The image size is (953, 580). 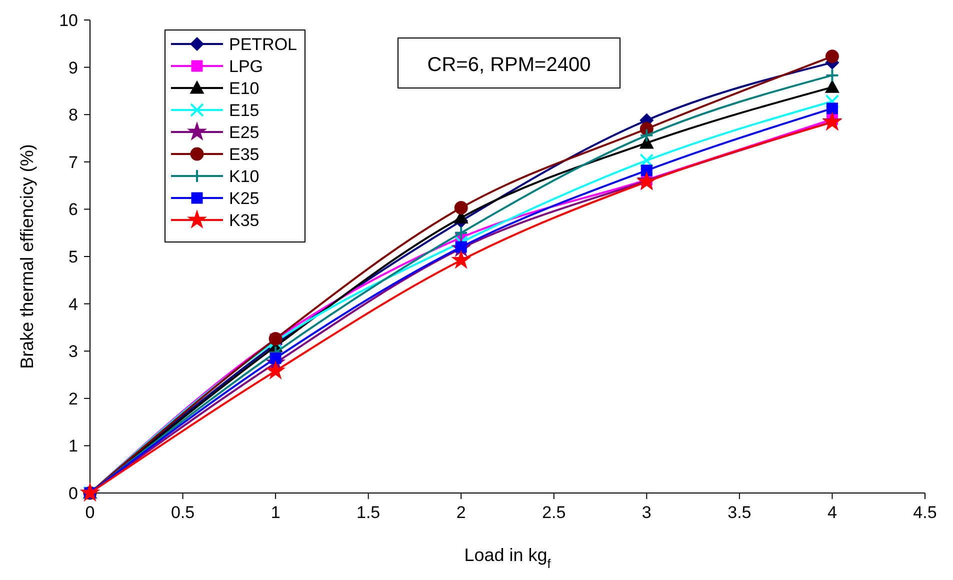 What do you see at coordinates (461, 512) in the screenshot?
I see `x-tick-label: 2` at bounding box center [461, 512].